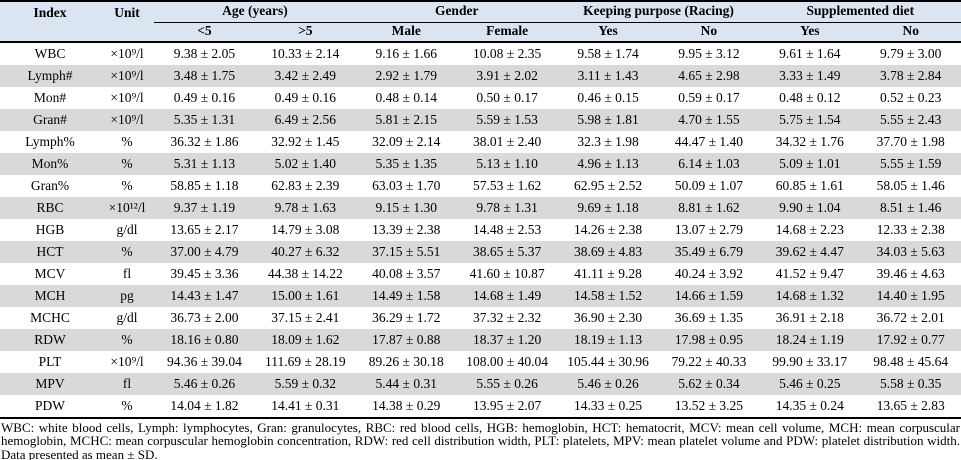  Describe the element at coordinates (608, 207) in the screenshot. I see `row-value: 9.69 ± 1.18` at that location.